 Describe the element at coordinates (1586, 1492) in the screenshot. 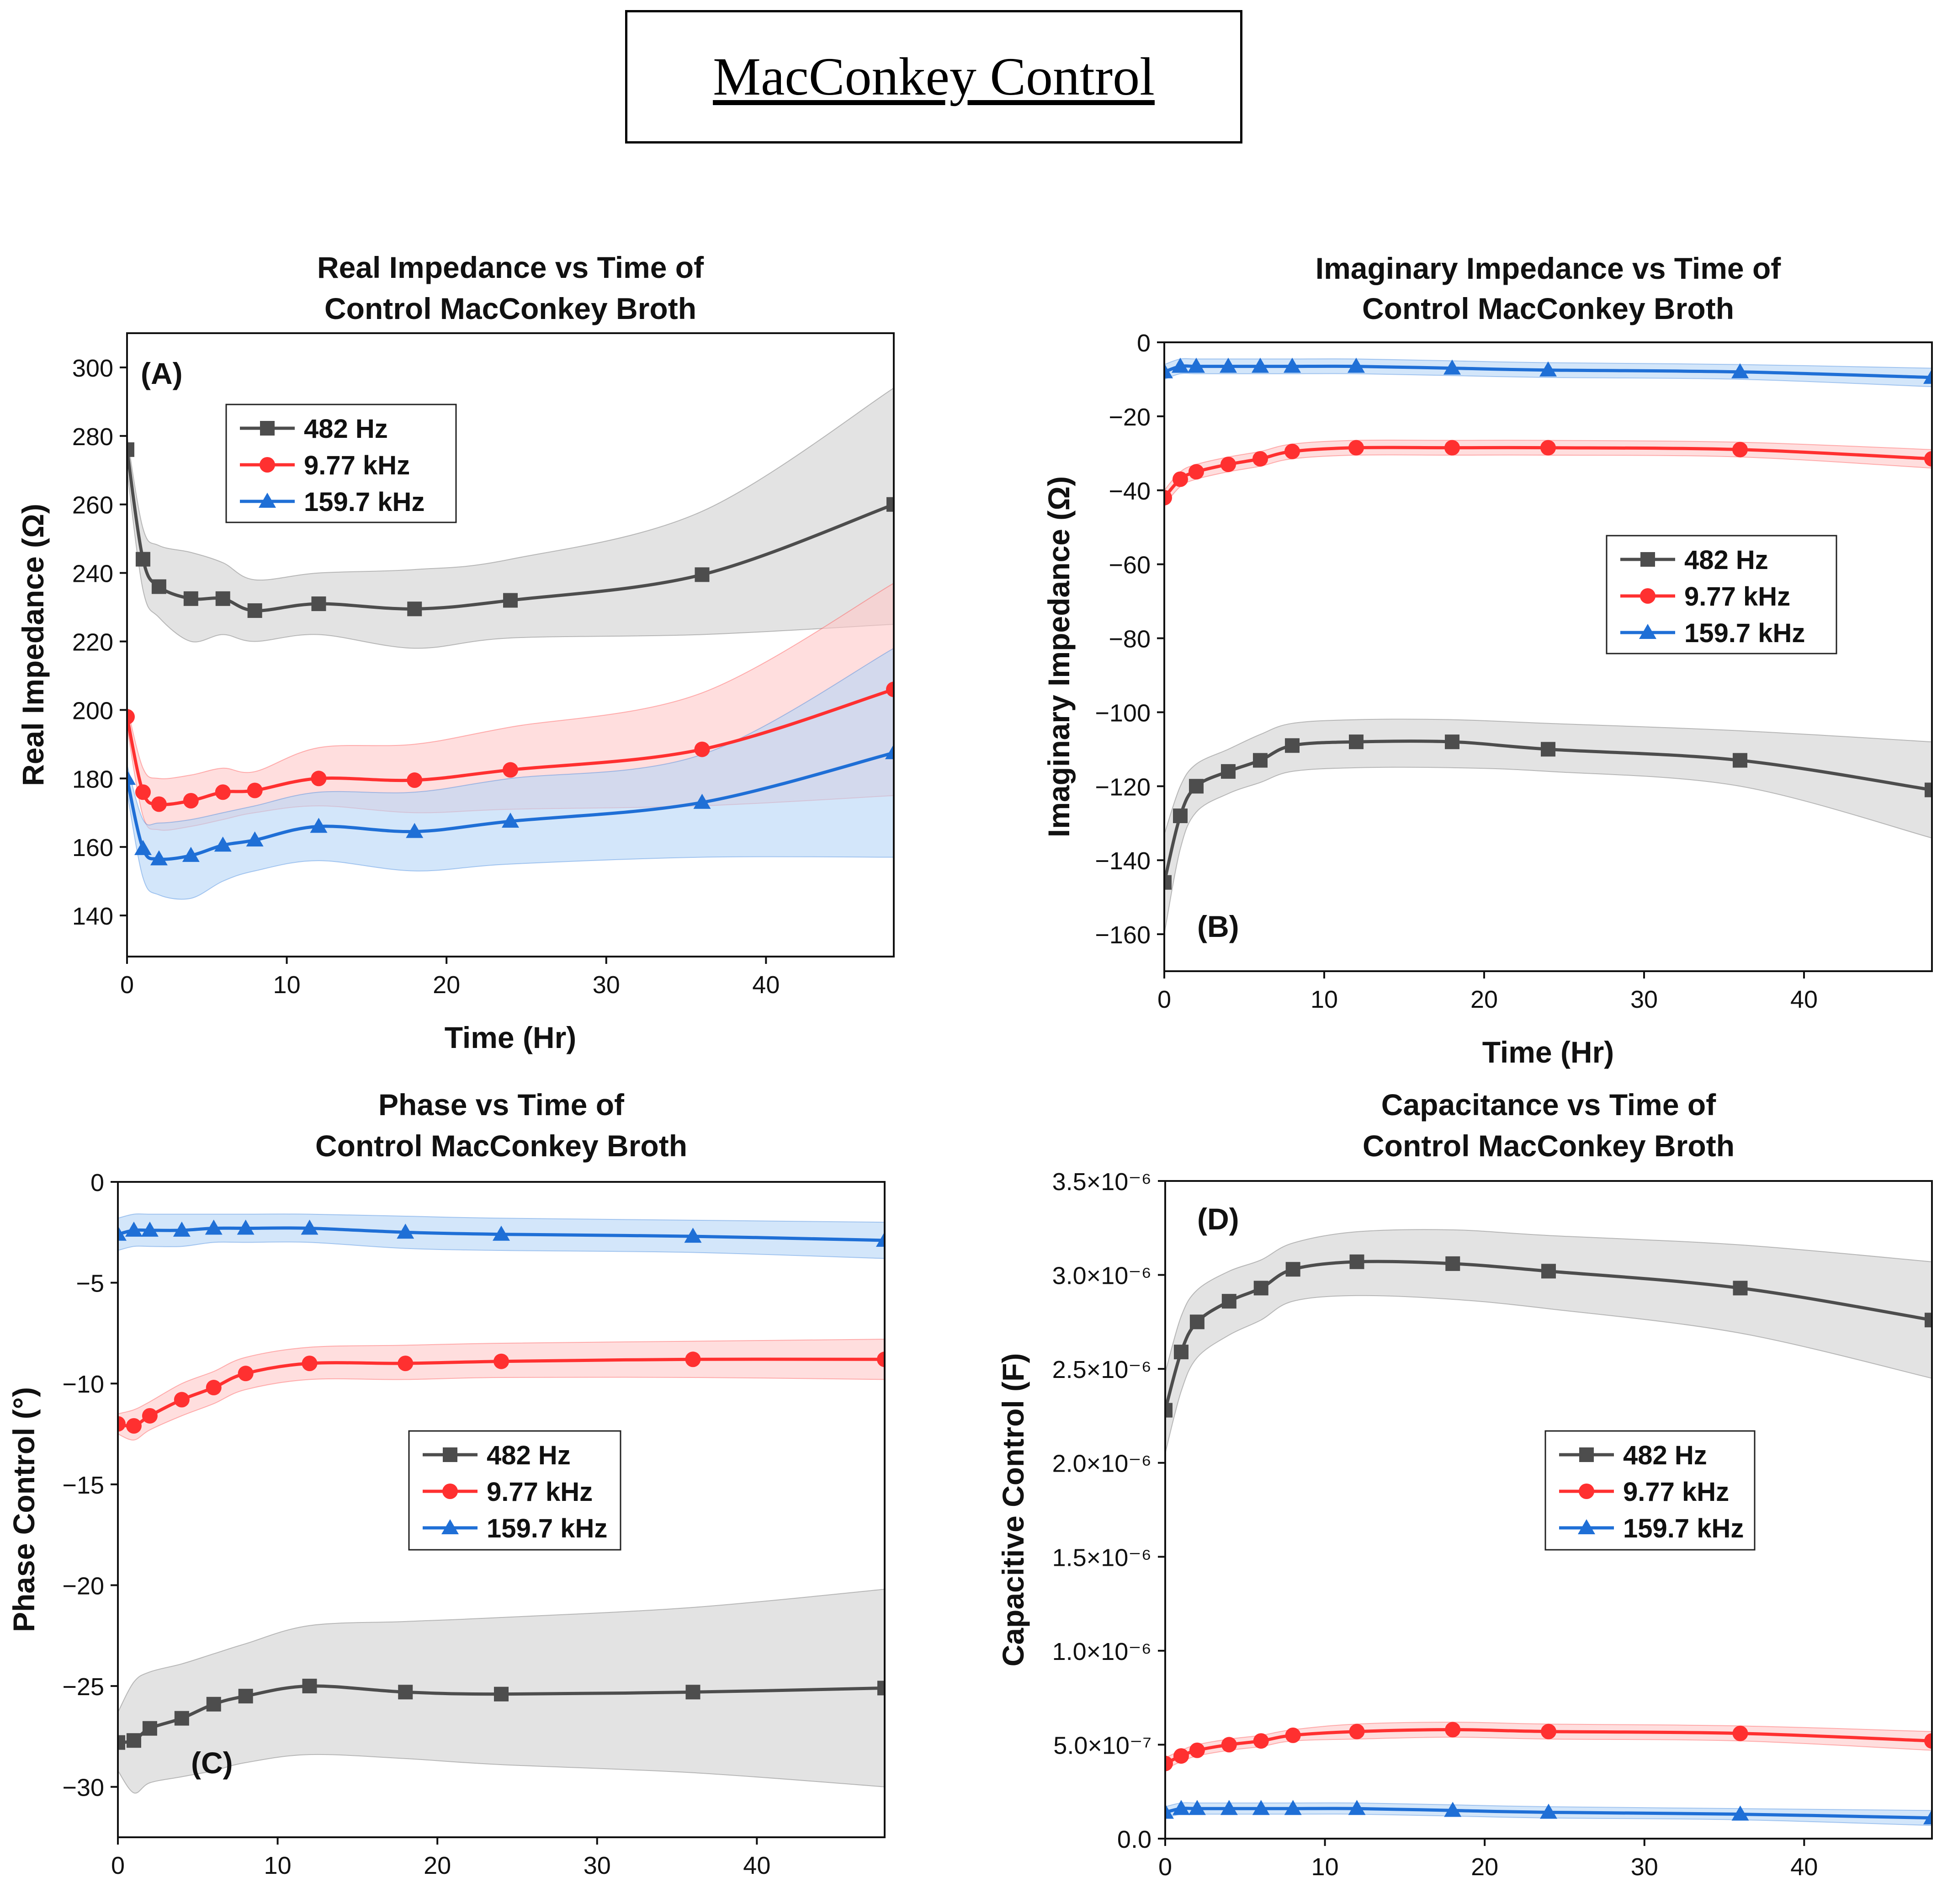

I see `legend-marker-d-s977` at that location.